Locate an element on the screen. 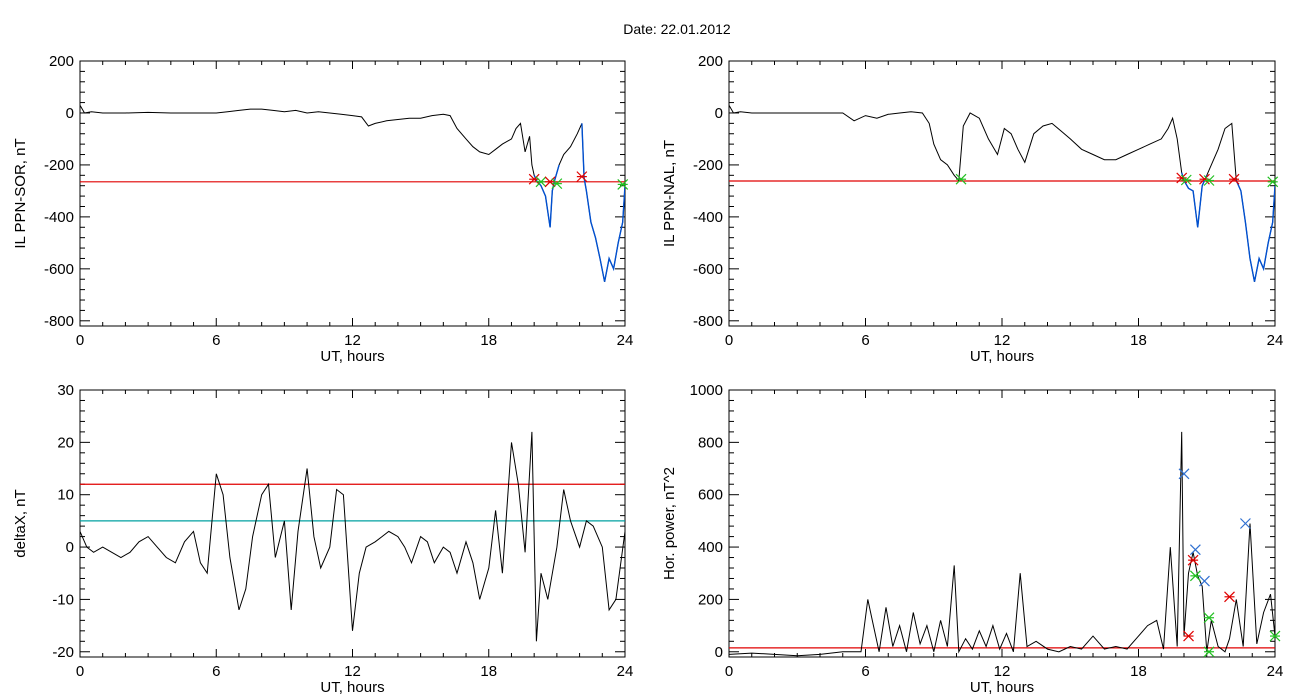 Image resolution: width=1300 pixels, height=700 pixels. y-tick-label: -10 is located at coordinates (63, 599).